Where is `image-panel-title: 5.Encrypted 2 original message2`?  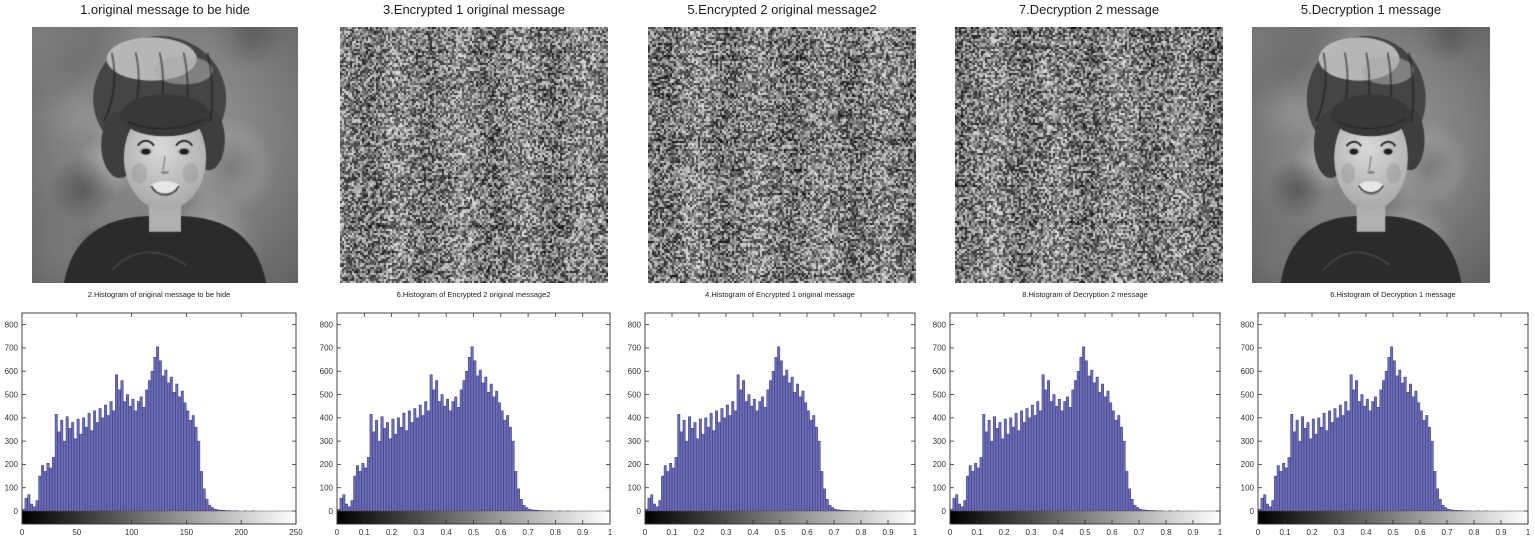 image-panel-title: 5.Encrypted 2 original message2 is located at coordinates (782, 9).